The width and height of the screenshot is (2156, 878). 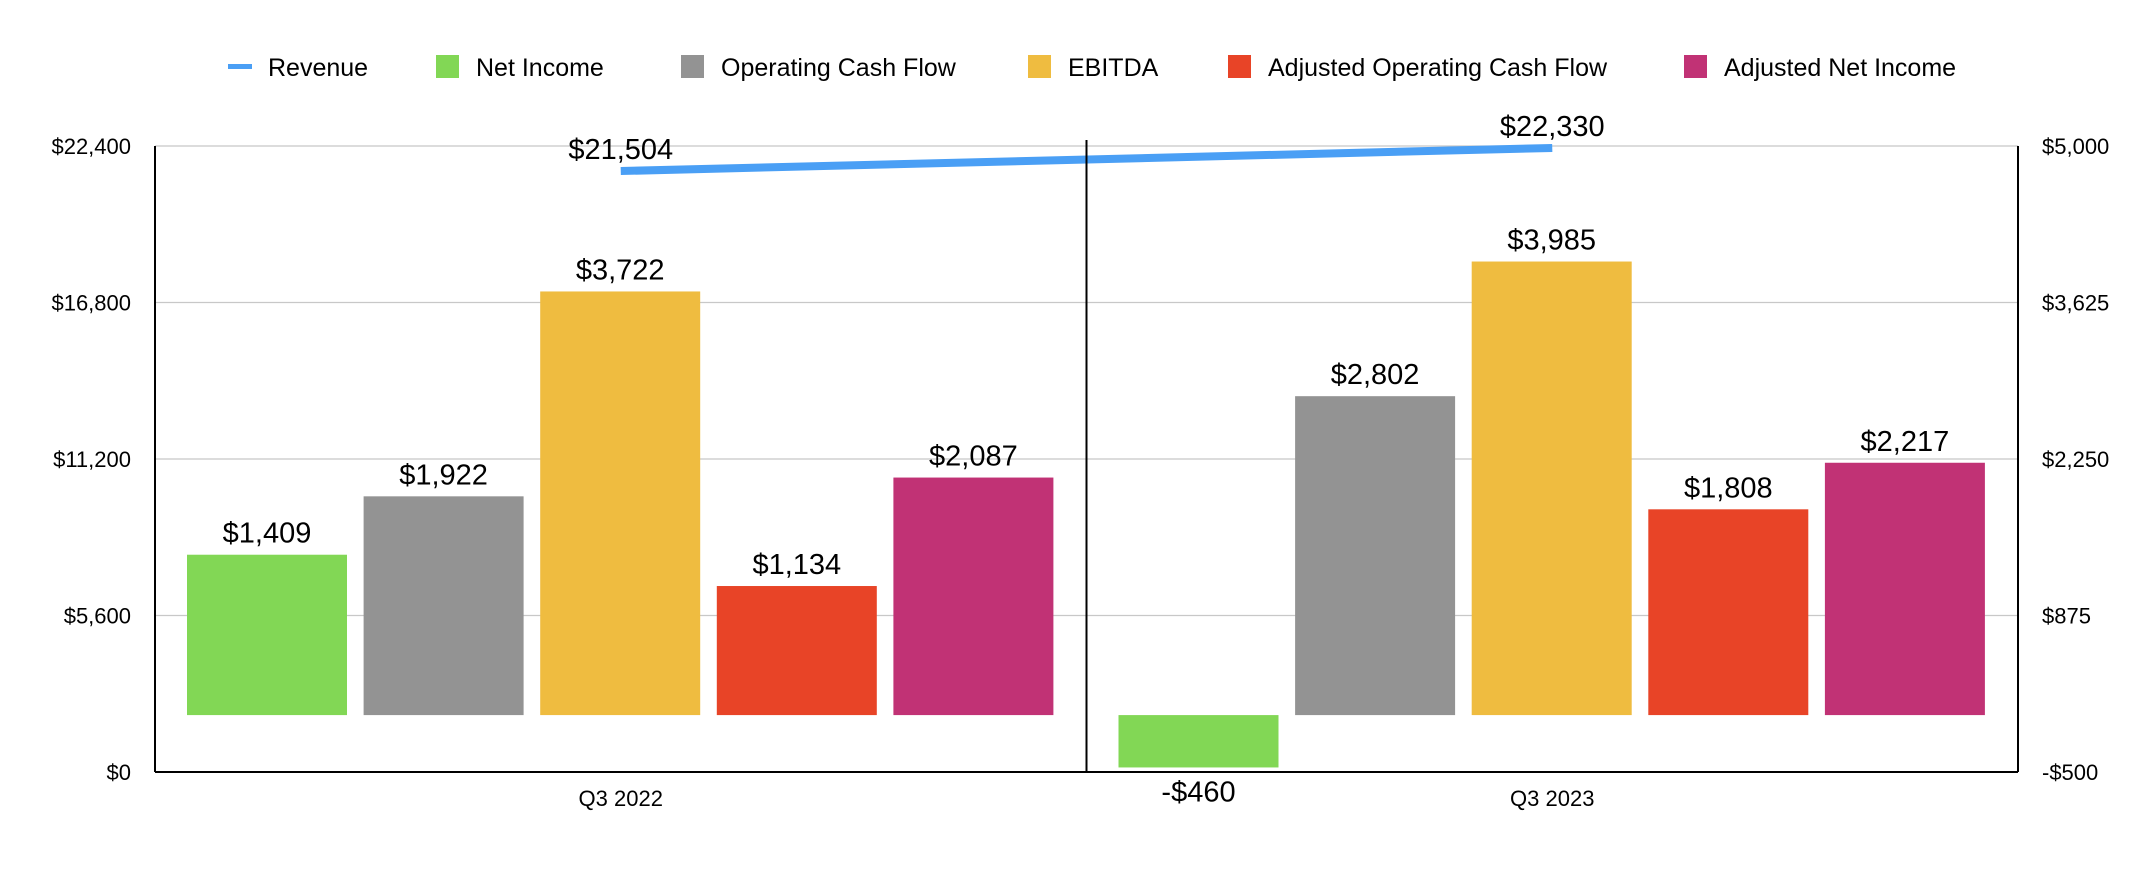 What do you see at coordinates (1438, 68) in the screenshot?
I see `legend-label-adjusted-operating-cash-flow: Adjusted Operating Cash Flow` at bounding box center [1438, 68].